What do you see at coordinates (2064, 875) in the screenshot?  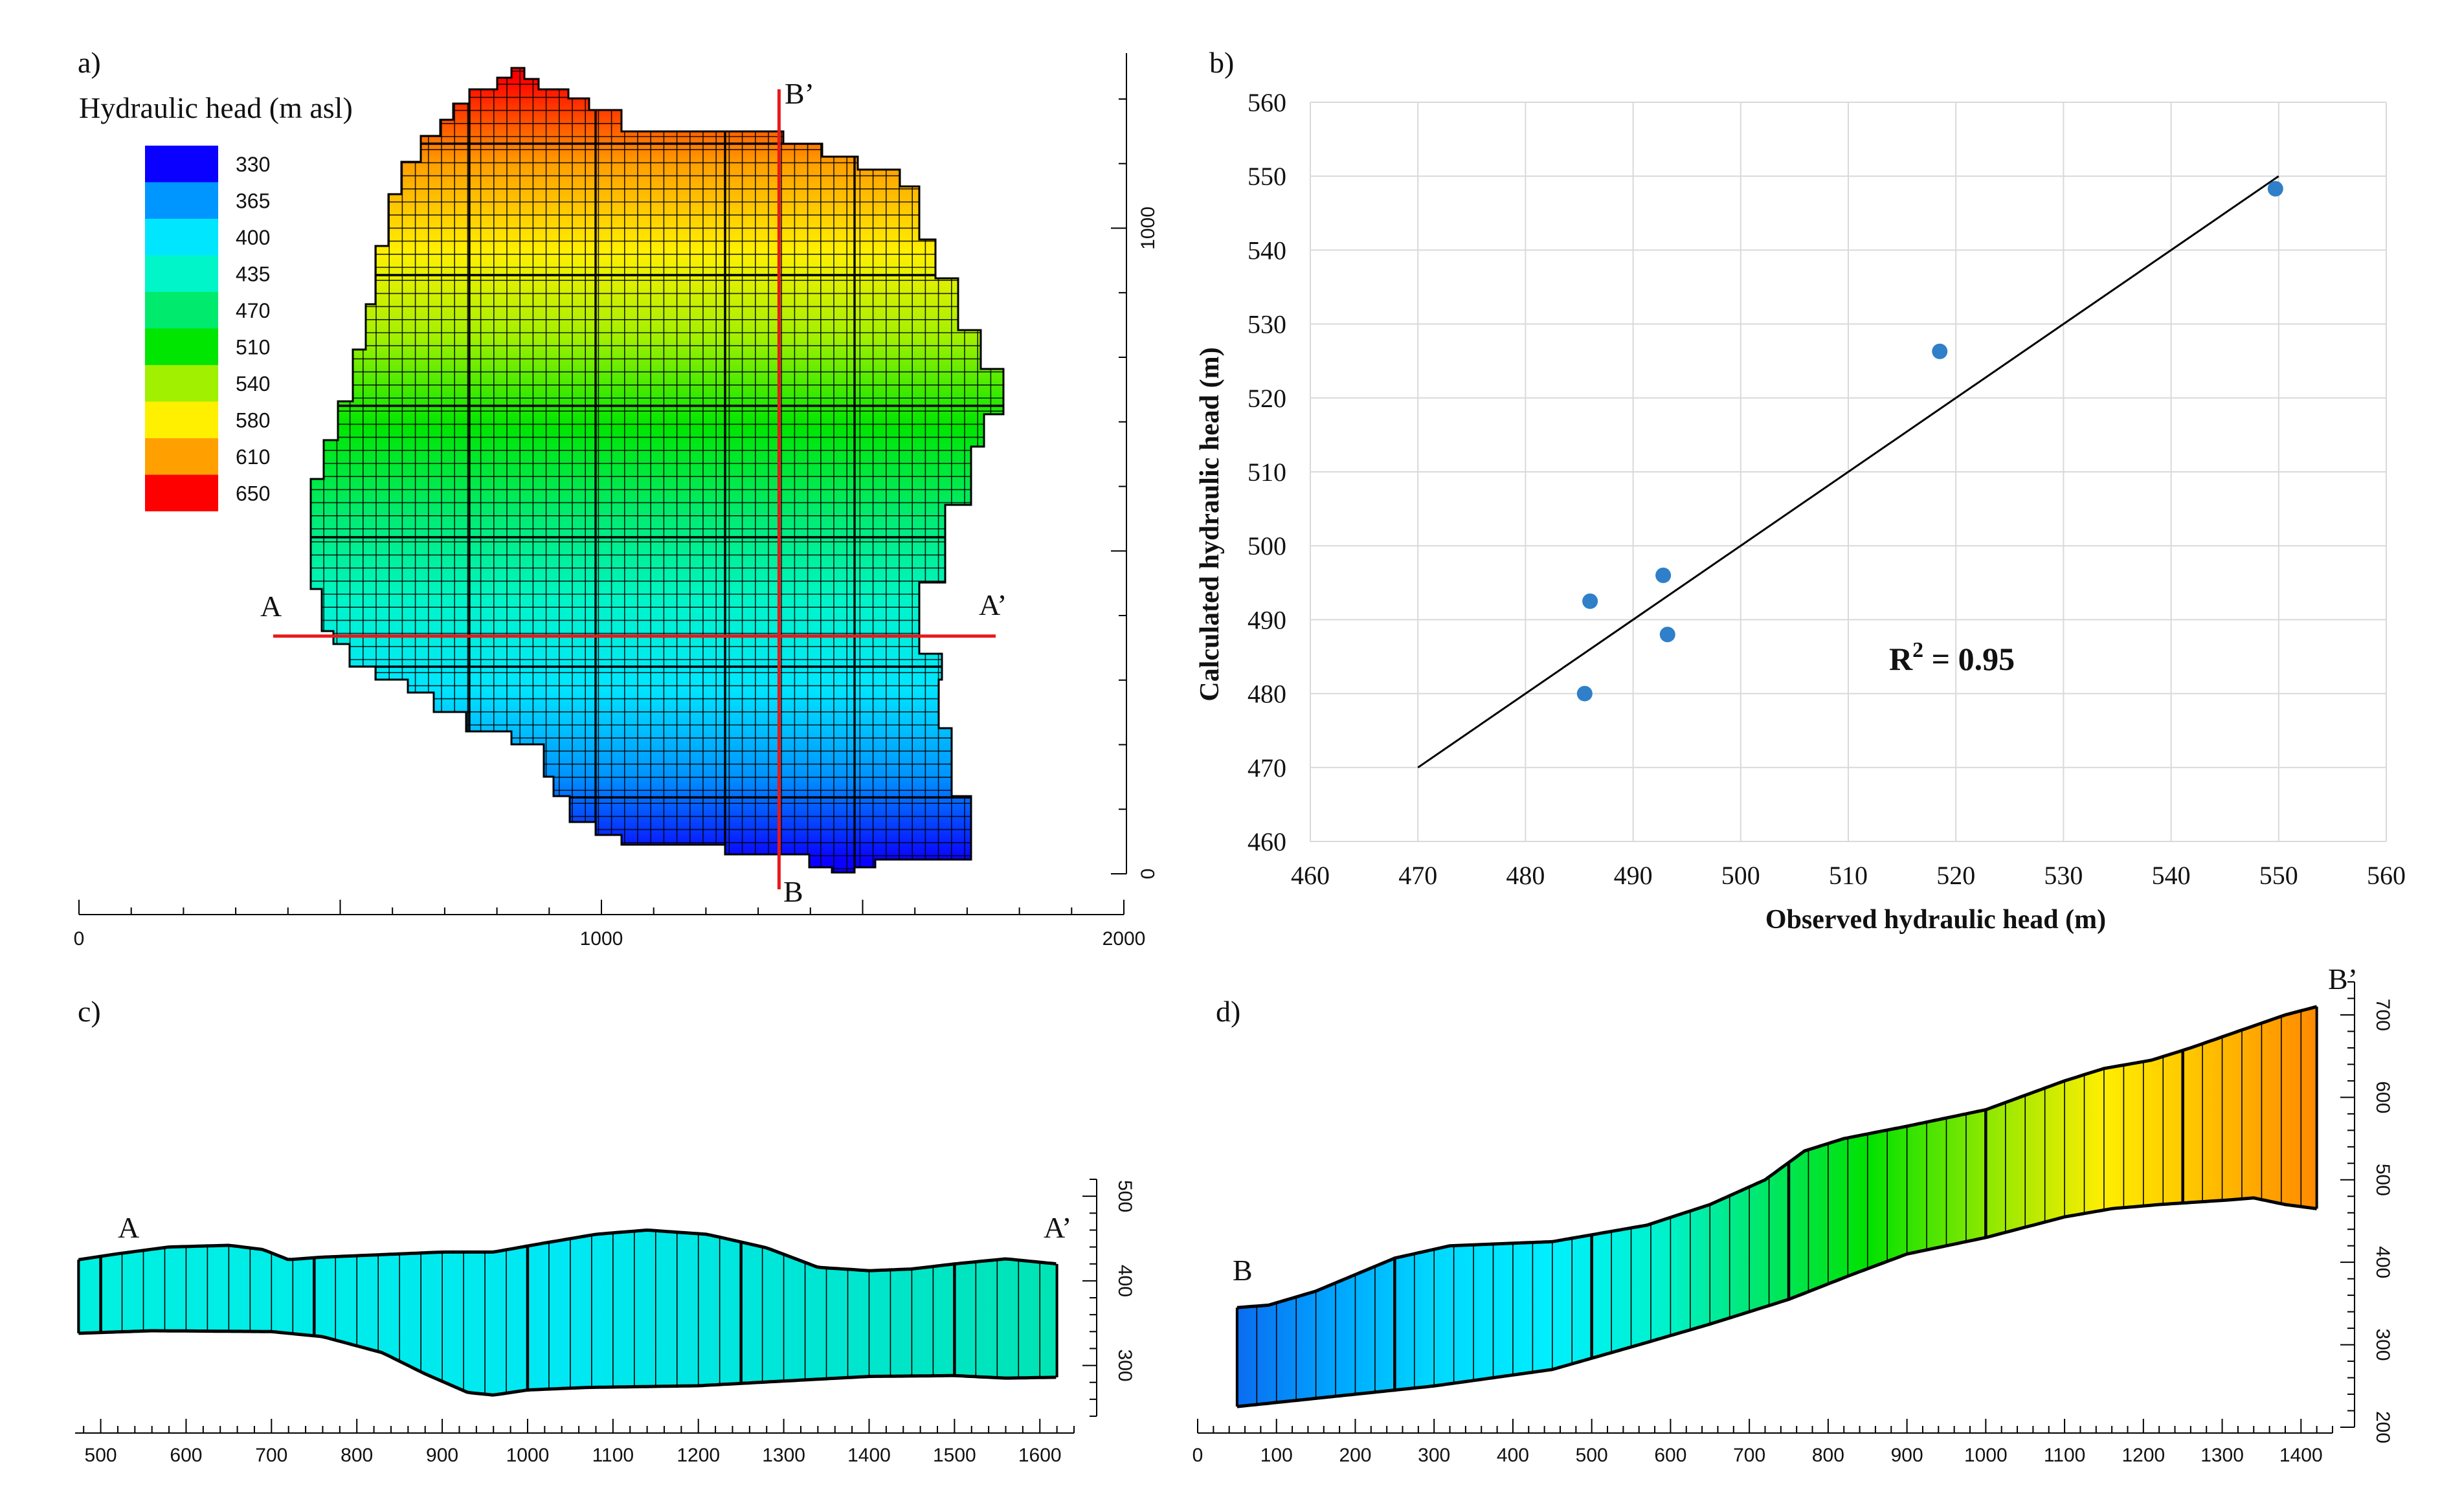 I see `x-tick-label-530: 530` at bounding box center [2064, 875].